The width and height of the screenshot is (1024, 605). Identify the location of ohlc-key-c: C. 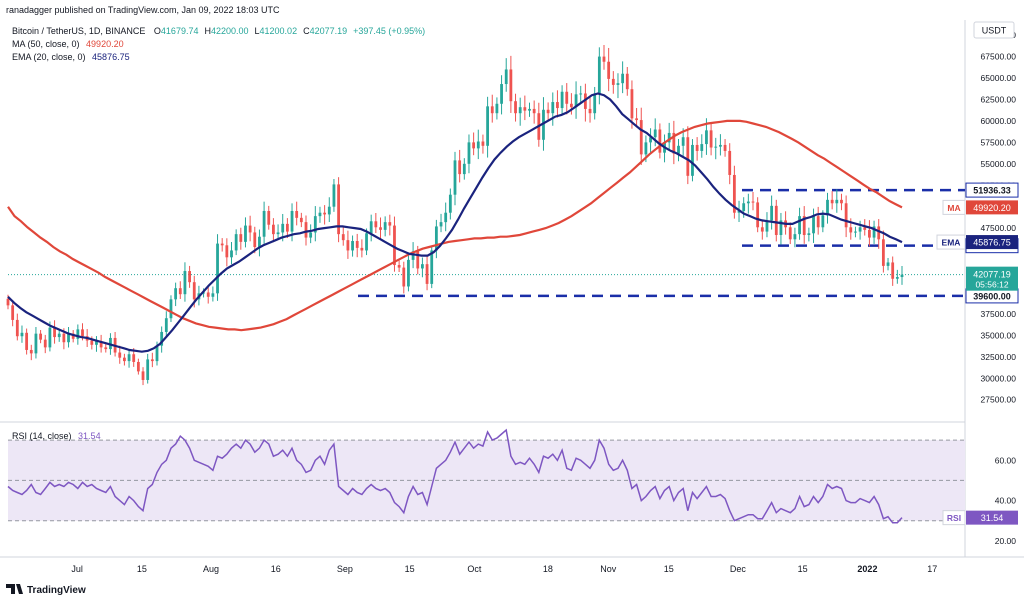
(306, 31).